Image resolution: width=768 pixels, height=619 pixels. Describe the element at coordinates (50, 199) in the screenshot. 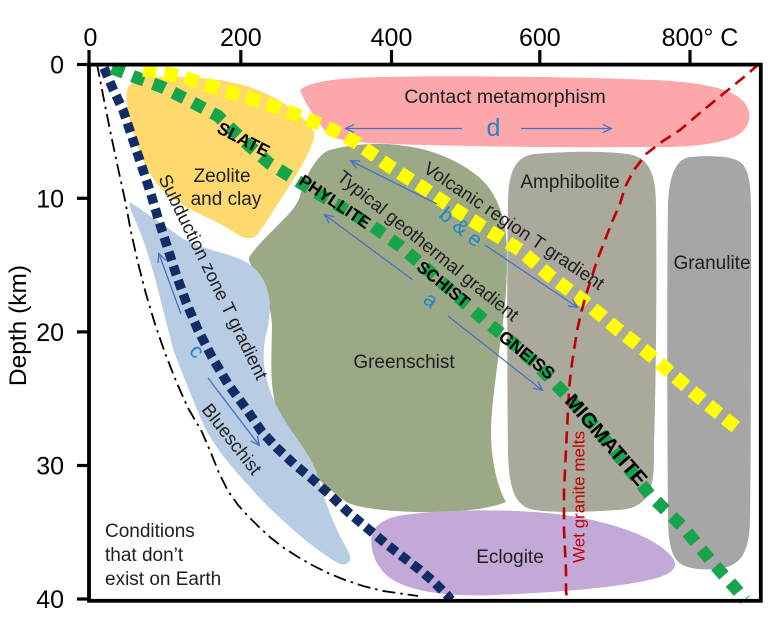

I see `svg-text: 10` at that location.